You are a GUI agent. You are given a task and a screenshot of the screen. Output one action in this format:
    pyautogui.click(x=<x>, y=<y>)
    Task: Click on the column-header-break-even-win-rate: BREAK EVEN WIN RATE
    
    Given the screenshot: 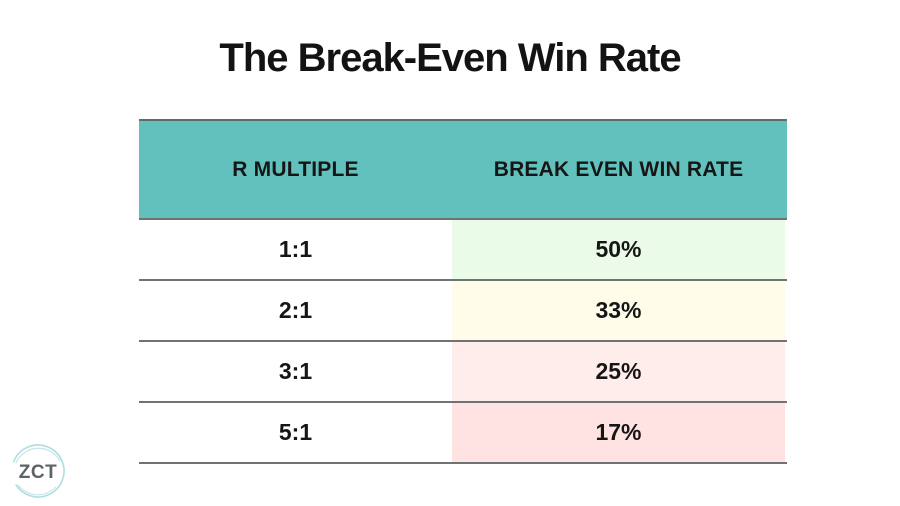 What is the action you would take?
    pyautogui.click(x=618, y=169)
    